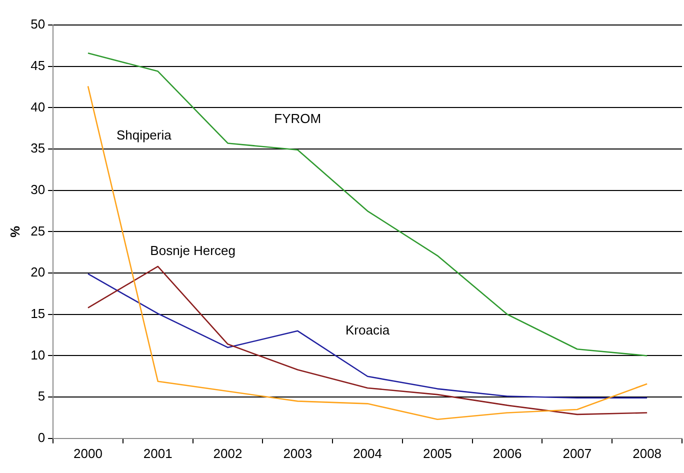 The height and width of the screenshot is (473, 684). What do you see at coordinates (38, 313) in the screenshot?
I see `y-tick-label: 15` at bounding box center [38, 313].